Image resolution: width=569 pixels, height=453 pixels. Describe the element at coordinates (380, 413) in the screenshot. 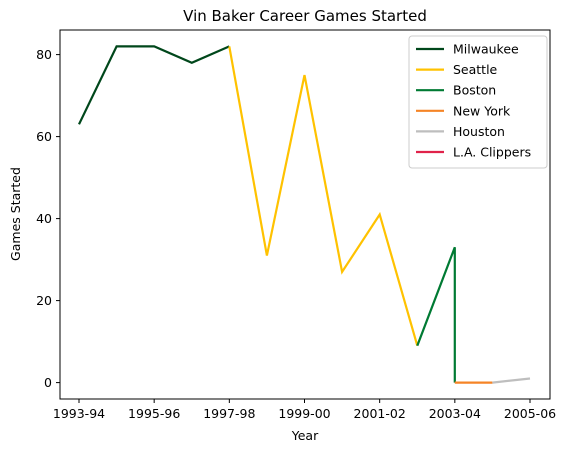

I see `x-tick-label: 2001-02` at that location.